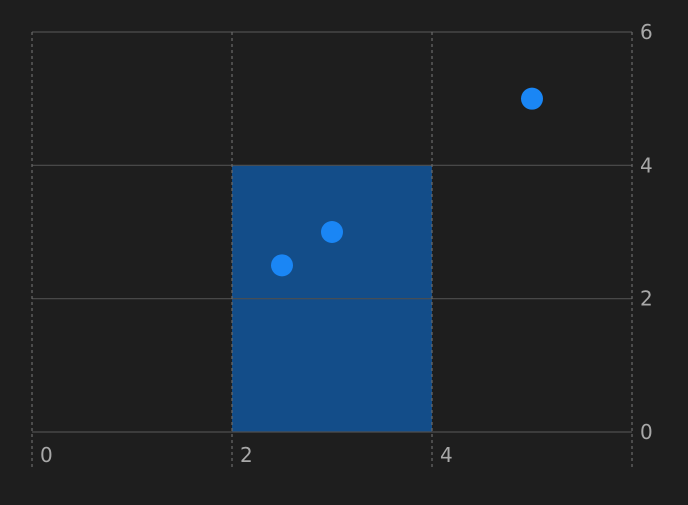 This screenshot has height=505, width=688. I want to click on x-tick-label: 2, so click(246, 455).